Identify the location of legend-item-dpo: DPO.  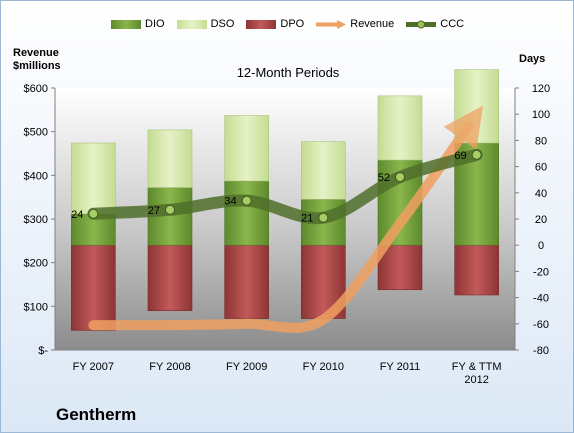
(275, 24).